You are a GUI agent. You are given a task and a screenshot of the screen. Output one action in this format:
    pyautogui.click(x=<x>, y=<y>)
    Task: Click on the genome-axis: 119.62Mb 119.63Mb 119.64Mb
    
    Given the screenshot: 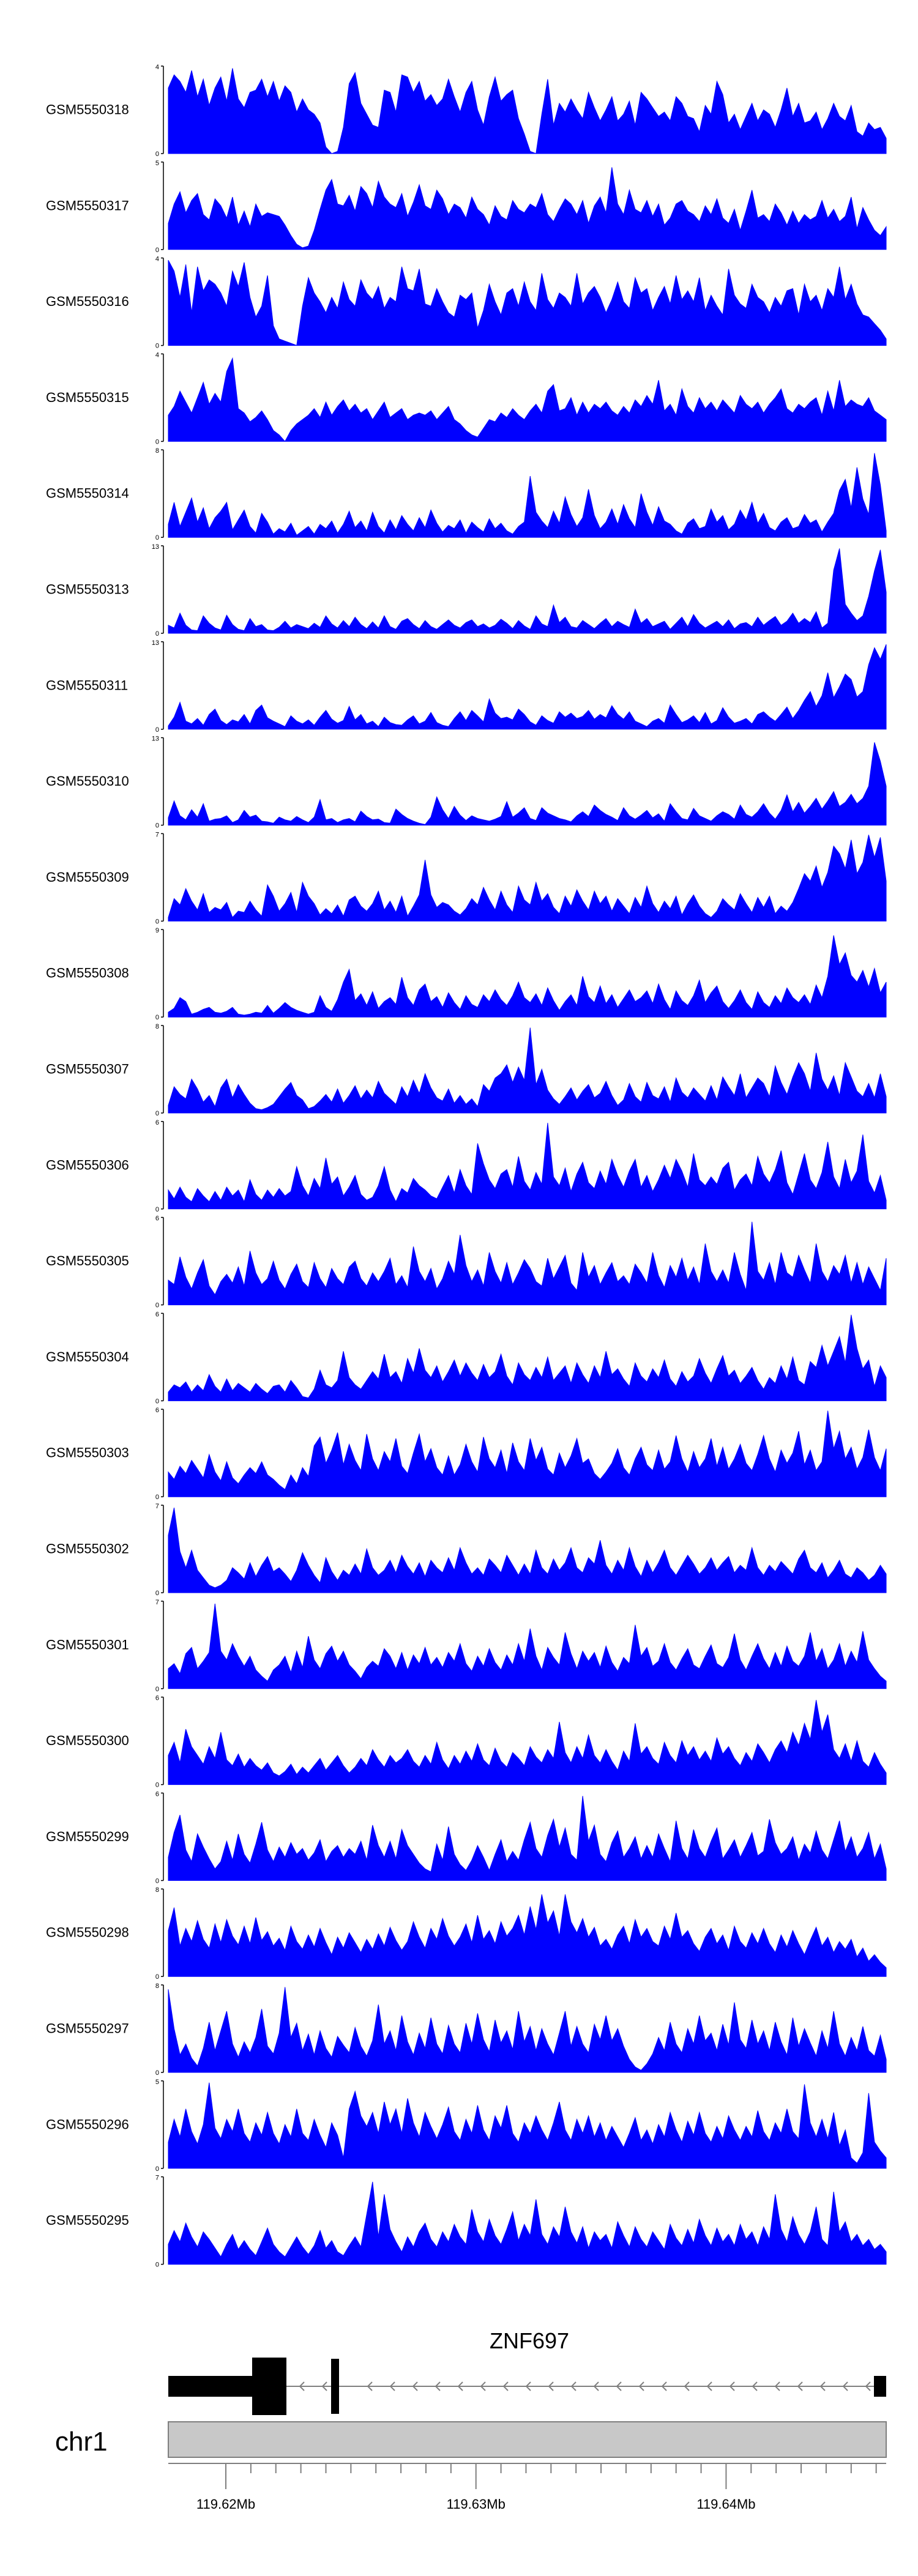 What is the action you would take?
    pyautogui.click(x=527, y=2487)
    